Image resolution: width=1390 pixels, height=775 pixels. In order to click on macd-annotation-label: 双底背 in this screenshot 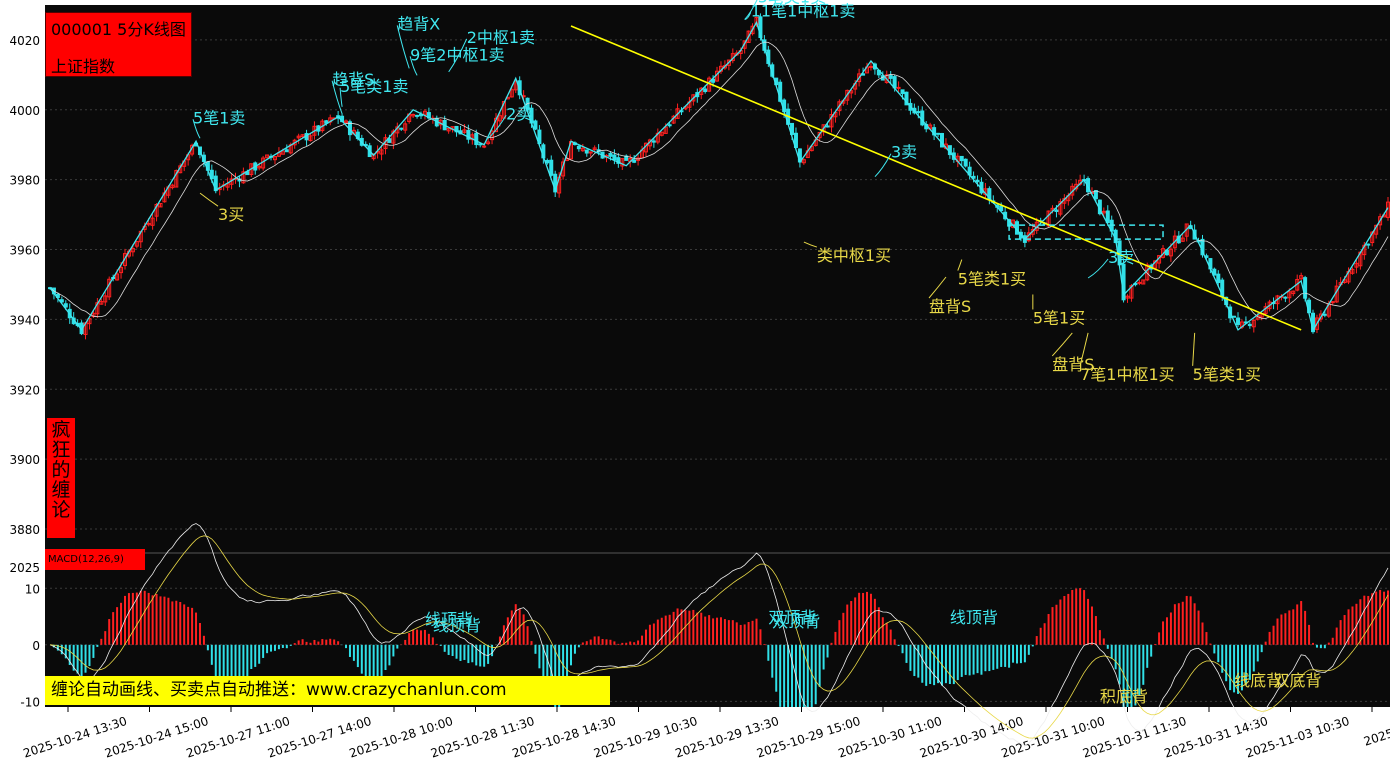, I will do `click(1298, 680)`.